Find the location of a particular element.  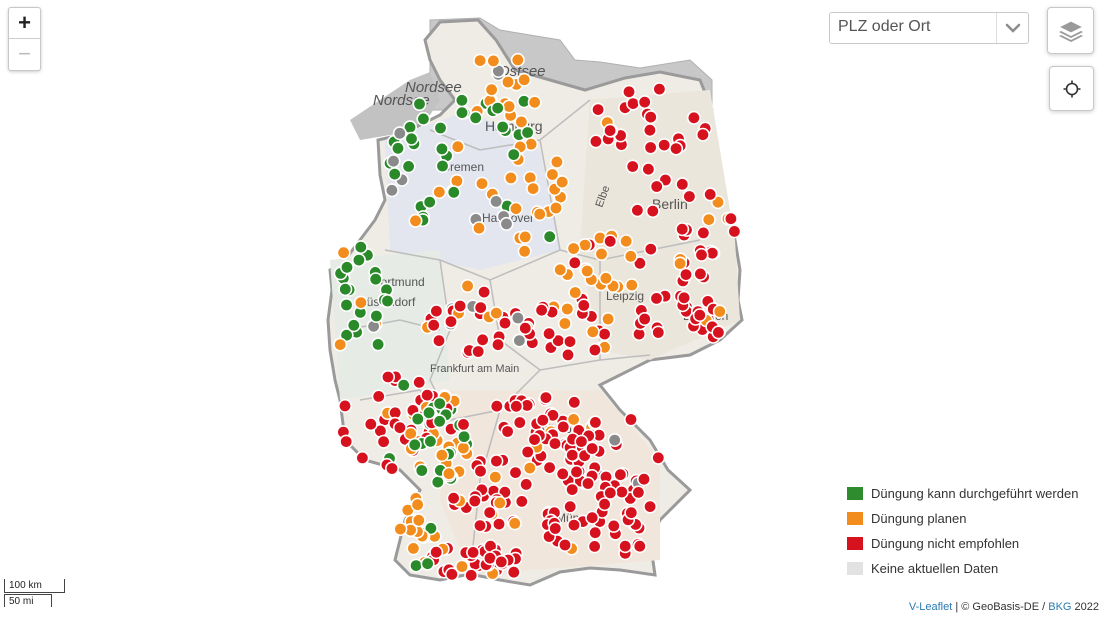

bkg-link: BKG is located at coordinates (1060, 607).